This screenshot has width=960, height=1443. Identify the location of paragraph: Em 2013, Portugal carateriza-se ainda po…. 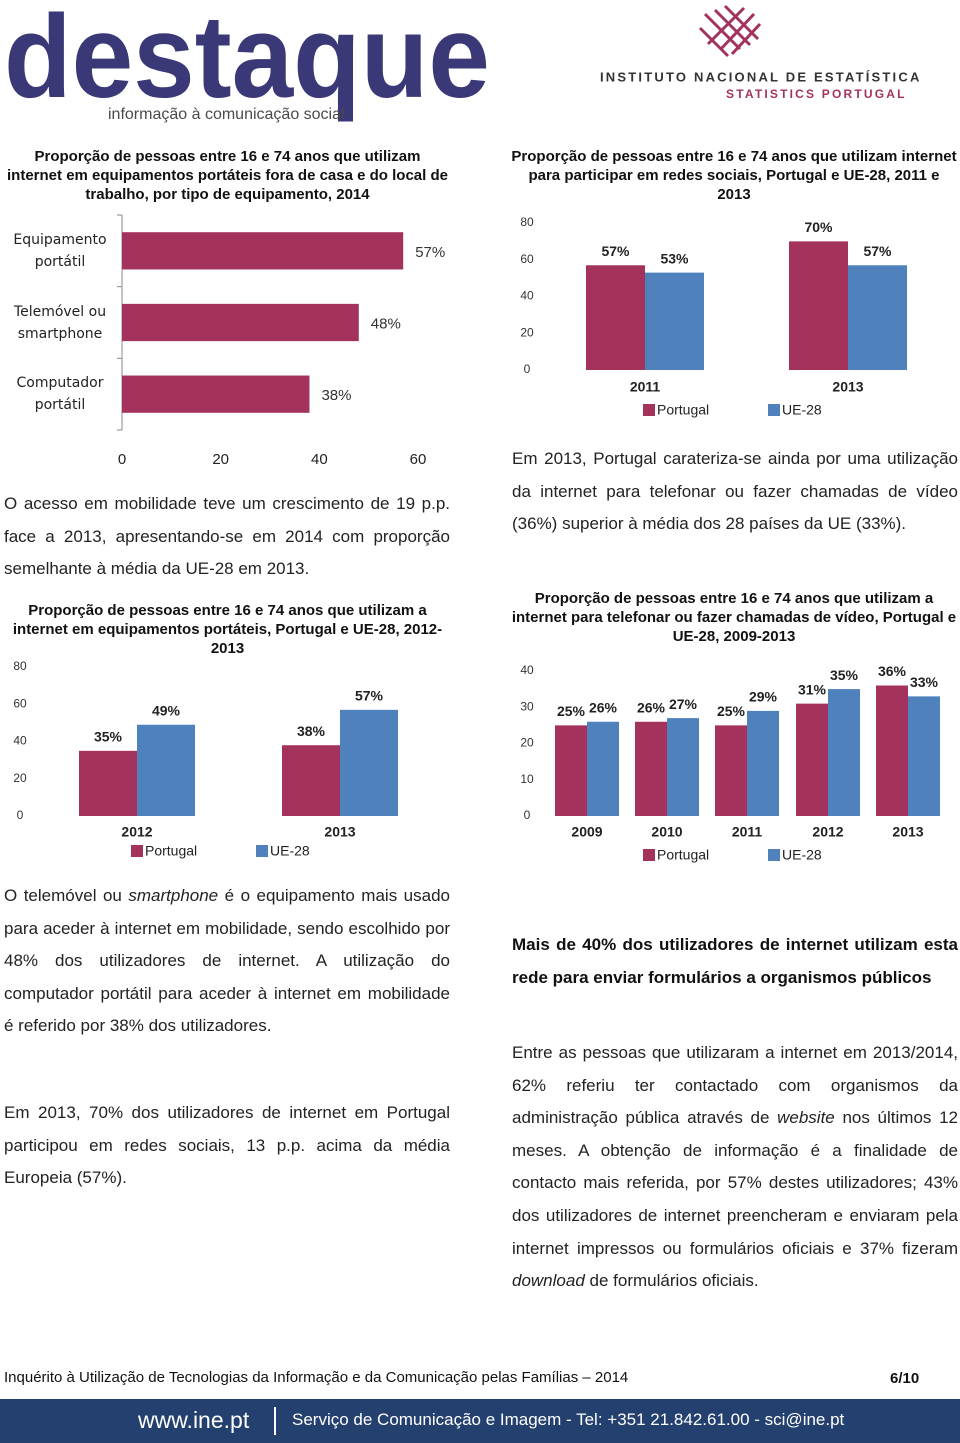
(735, 492).